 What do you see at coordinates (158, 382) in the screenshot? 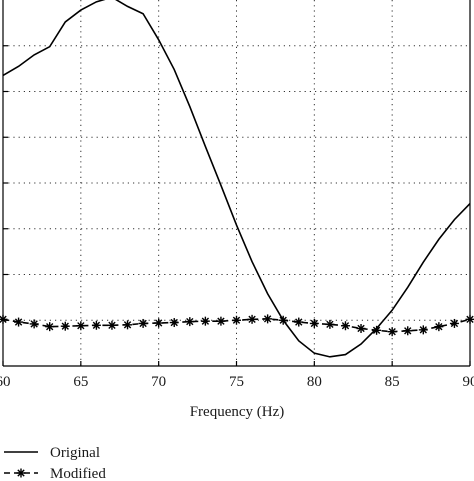
I see `x-tick-label: 70` at bounding box center [158, 382].